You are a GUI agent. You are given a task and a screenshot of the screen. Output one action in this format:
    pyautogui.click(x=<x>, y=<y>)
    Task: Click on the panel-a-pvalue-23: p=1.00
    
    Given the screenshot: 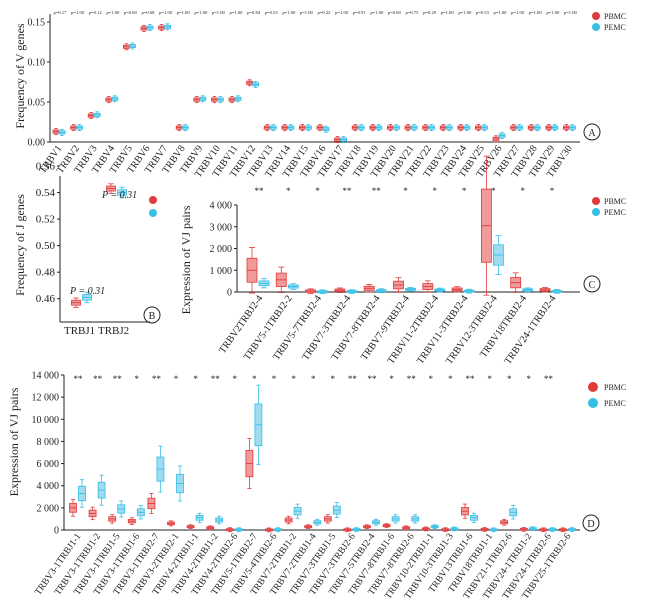 What is the action you would take?
    pyautogui.click(x=465, y=12)
    